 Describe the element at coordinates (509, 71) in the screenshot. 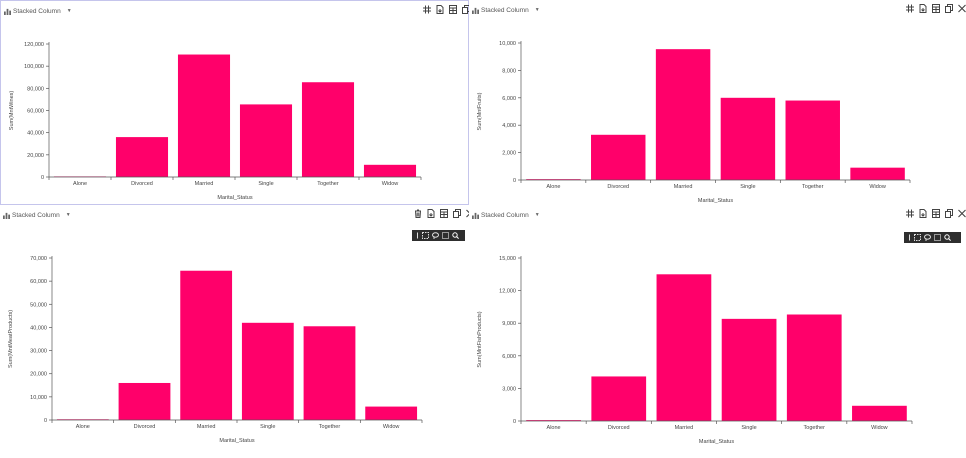

I see `y-tick-label: 8,000` at that location.